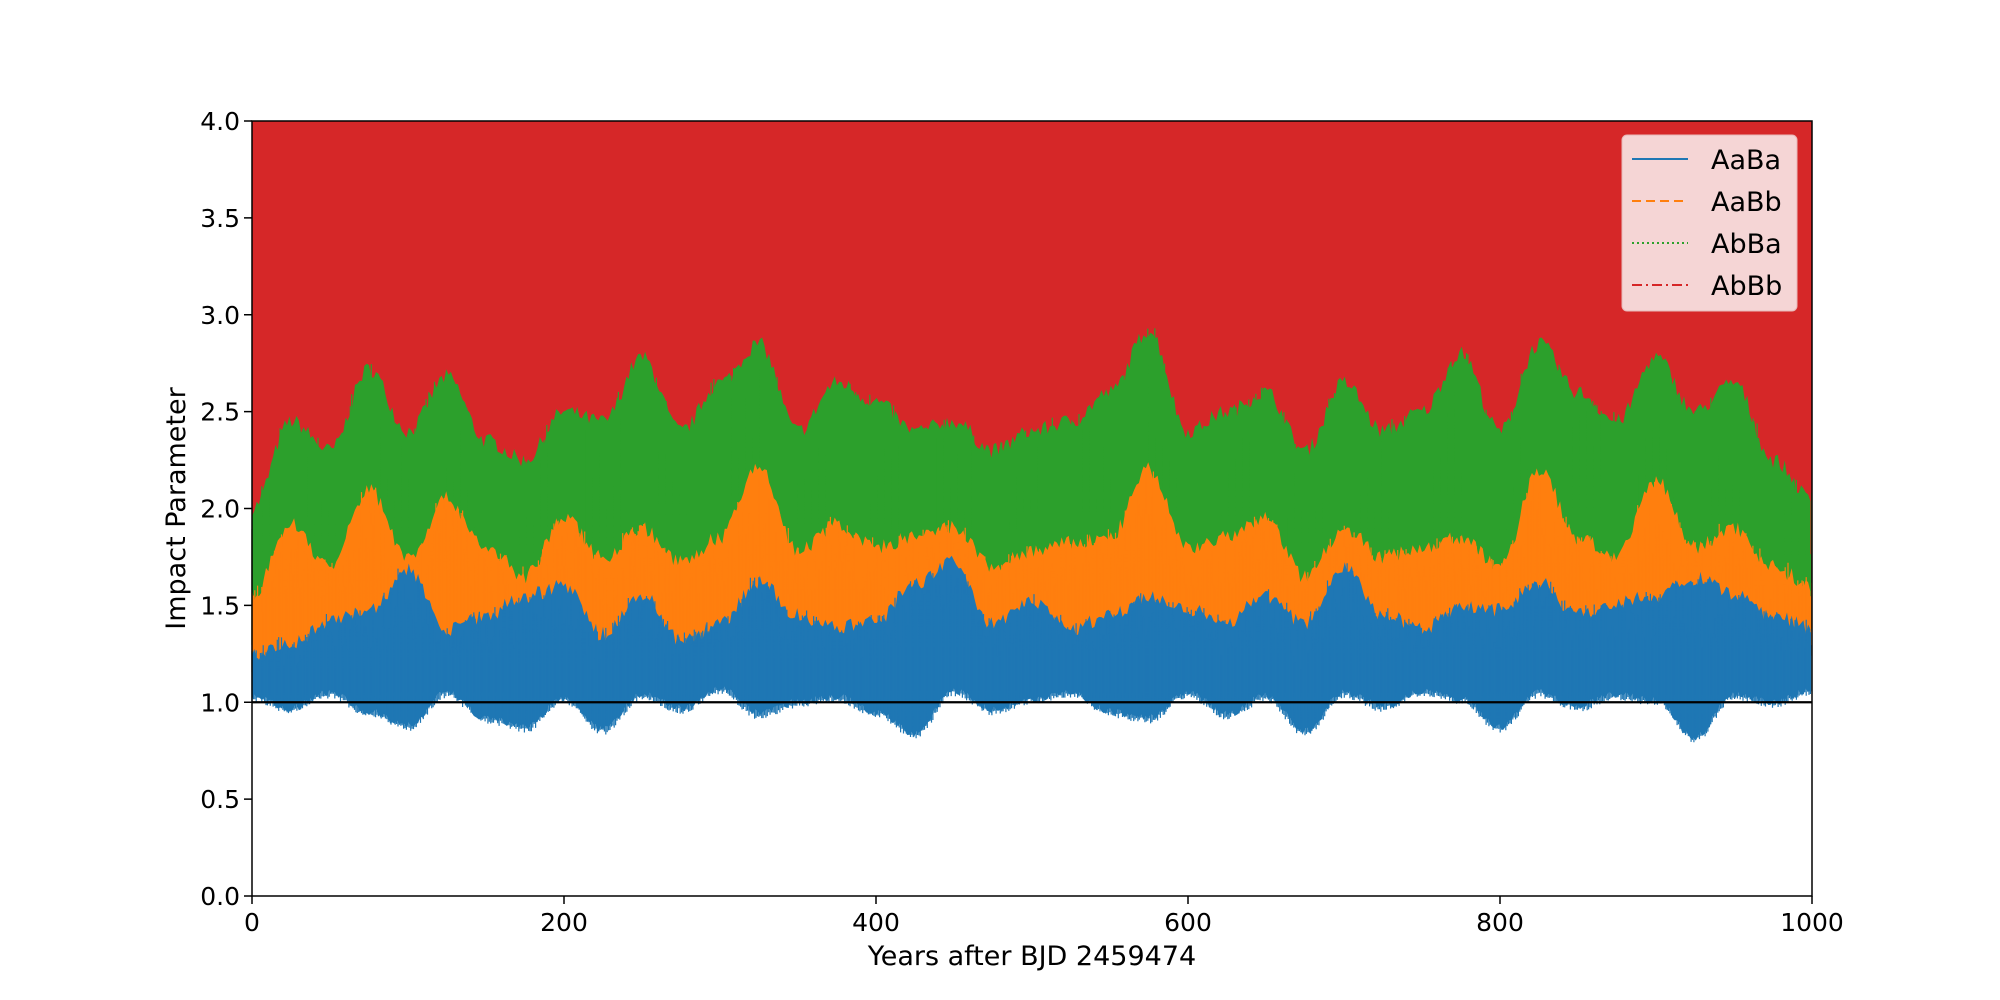 This screenshot has height=1000, width=2000. I want to click on legend: AaBa AaBb AbBa AbBb, so click(1709, 223).